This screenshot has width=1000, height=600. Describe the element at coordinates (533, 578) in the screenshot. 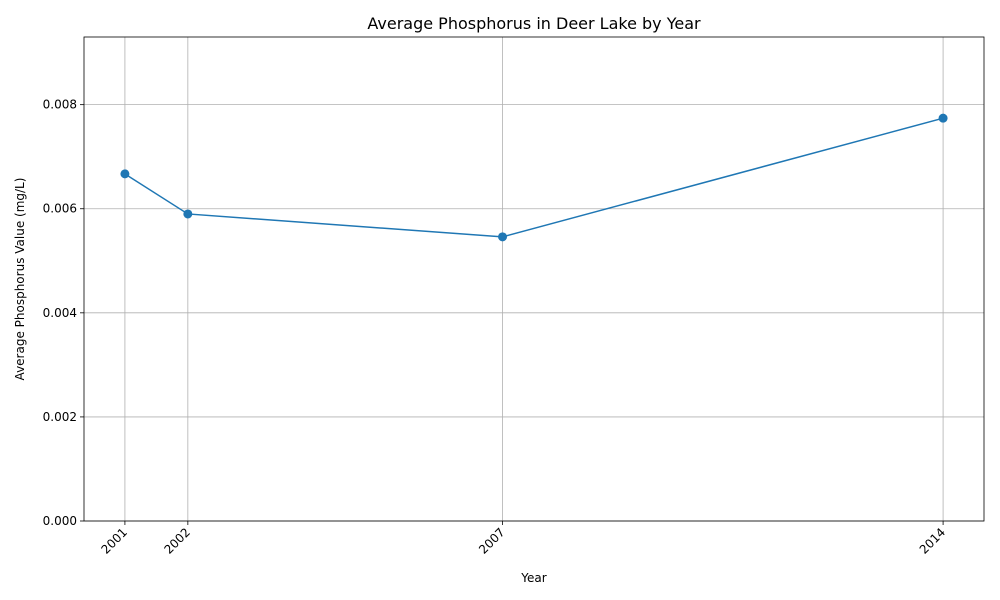

I see `x-axis-label: Year` at that location.